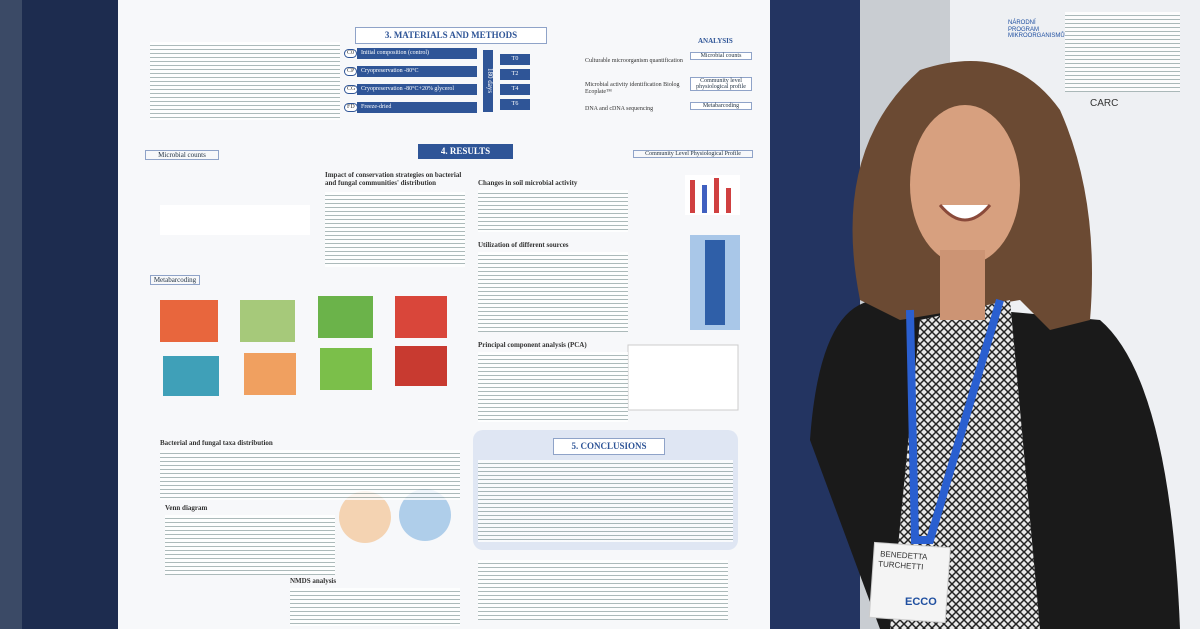 This screenshot has height=629, width=1200. Describe the element at coordinates (351, 107) in the screenshot. I see `treatment-code: FD` at that location.